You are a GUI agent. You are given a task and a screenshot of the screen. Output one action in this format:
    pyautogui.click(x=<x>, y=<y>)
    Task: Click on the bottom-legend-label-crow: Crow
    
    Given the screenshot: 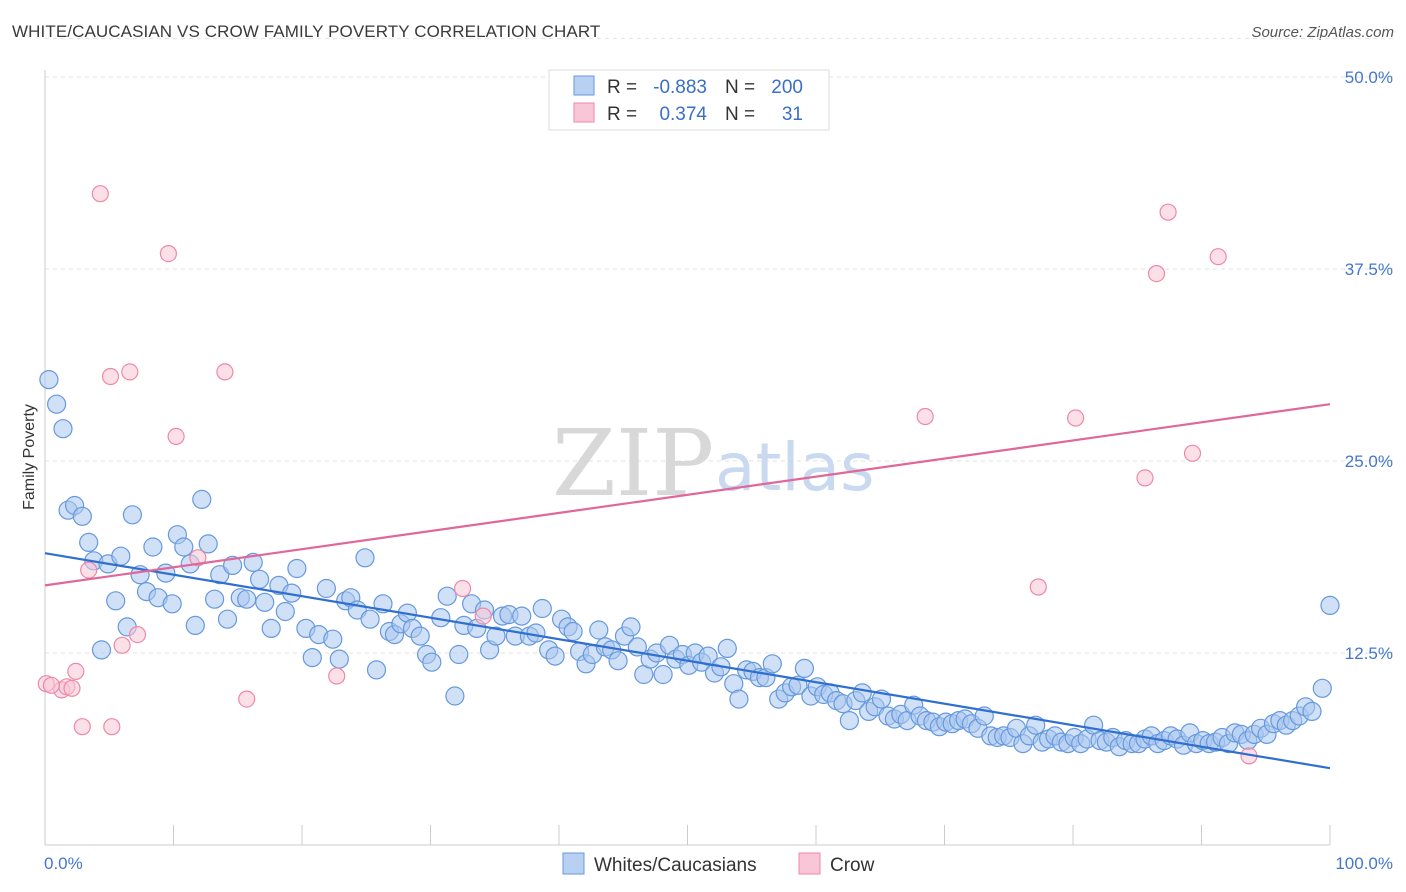 What is the action you would take?
    pyautogui.click(x=852, y=865)
    